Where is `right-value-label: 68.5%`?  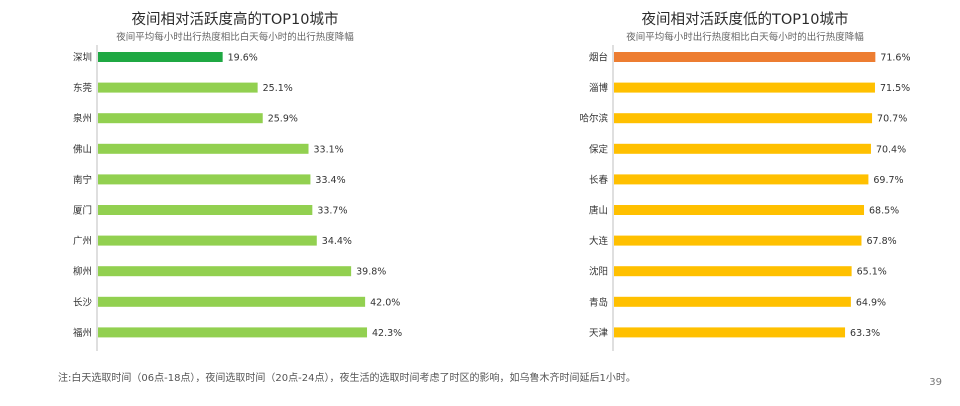 right-value-label: 68.5% is located at coordinates (884, 211).